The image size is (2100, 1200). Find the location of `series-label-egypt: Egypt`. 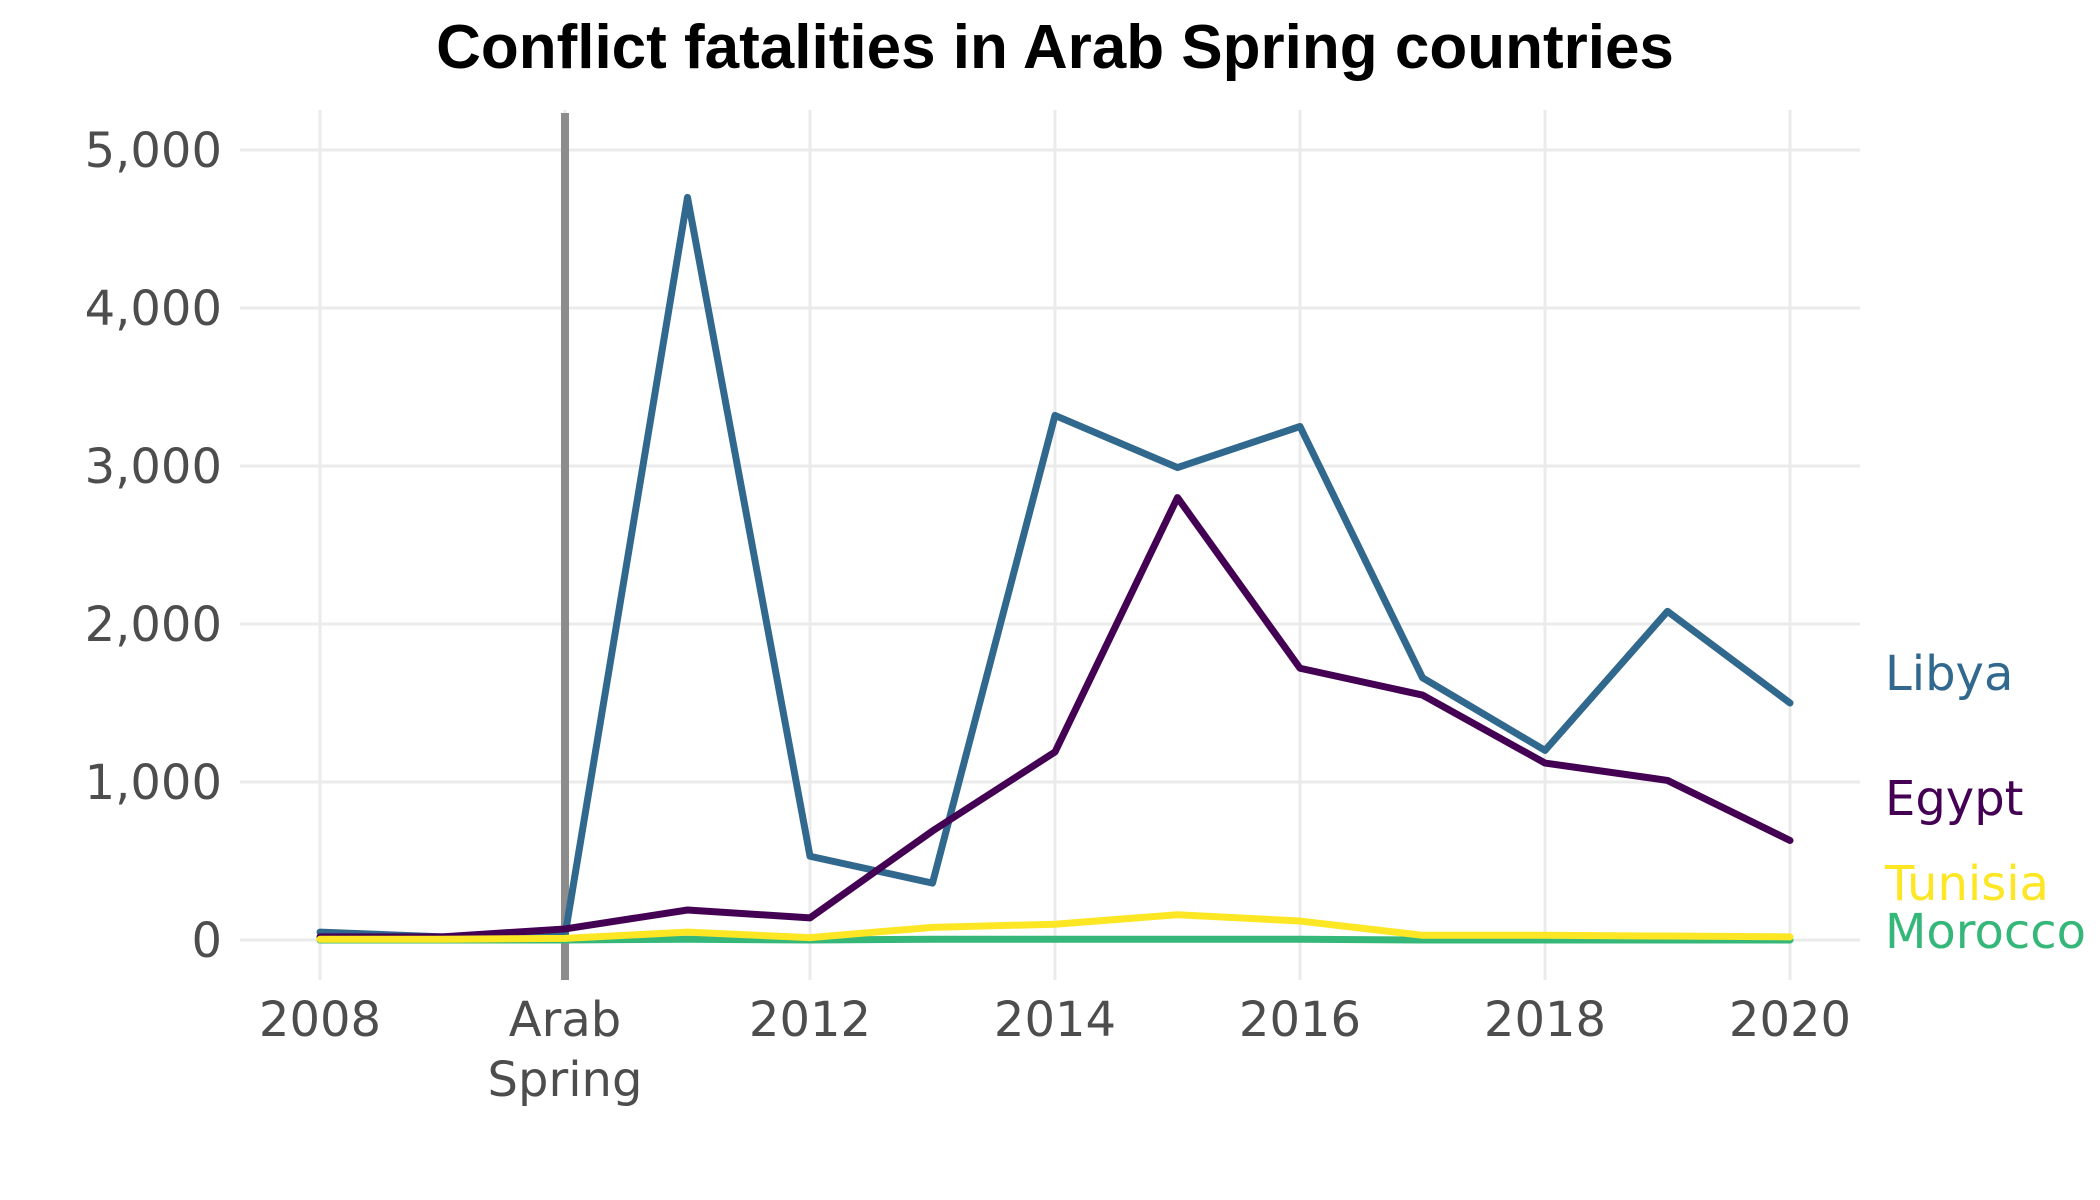

series-label-egypt: Egypt is located at coordinates (1954, 799).